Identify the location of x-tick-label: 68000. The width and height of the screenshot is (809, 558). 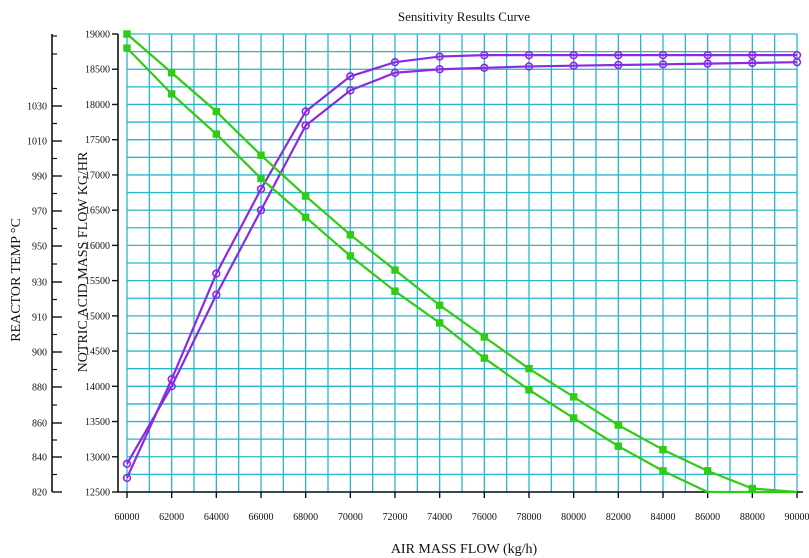
(305, 517).